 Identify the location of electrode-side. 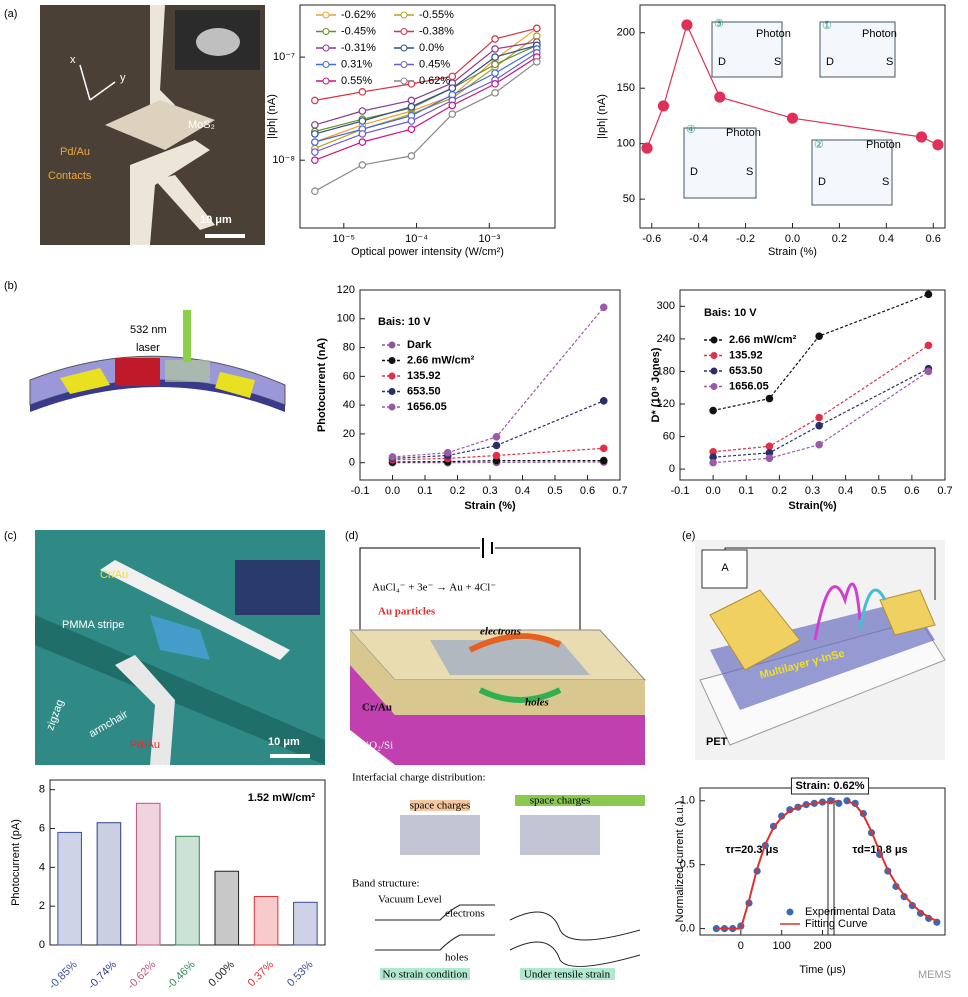
(372, 672).